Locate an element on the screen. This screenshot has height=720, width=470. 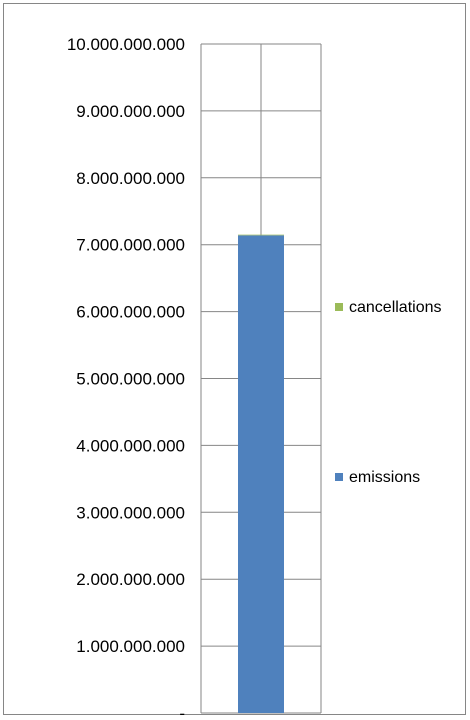
y-tick-label: 3.000.000.000 is located at coordinates (130, 512).